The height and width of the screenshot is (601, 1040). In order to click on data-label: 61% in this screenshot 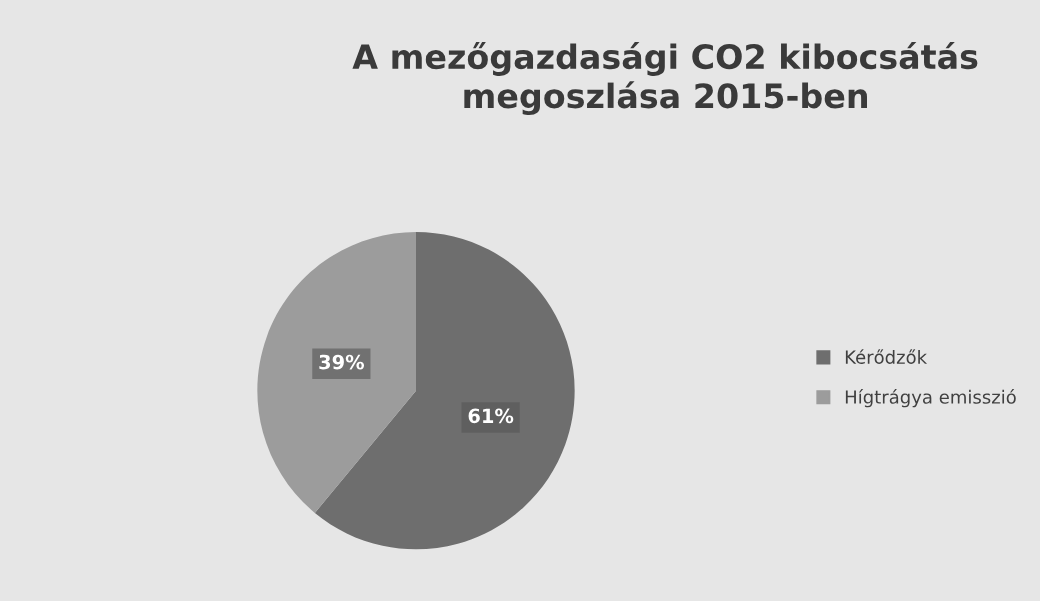, I will do `click(491, 416)`.